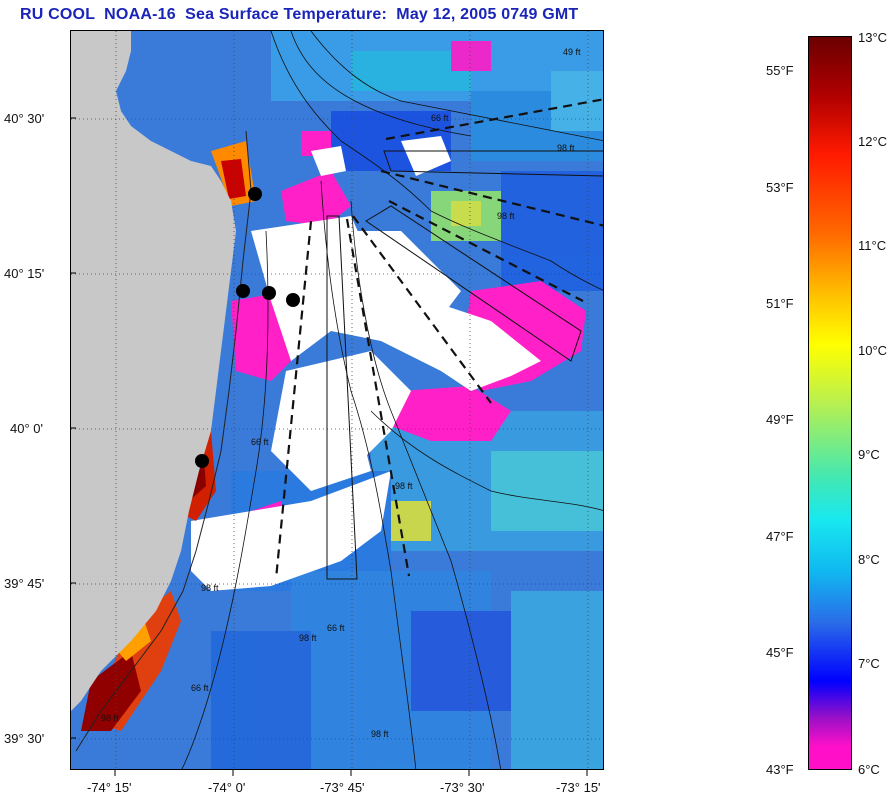 The height and width of the screenshot is (801, 896). Describe the element at coordinates (24, 583) in the screenshot. I see `lat-label-3945: 39° 45'` at that location.